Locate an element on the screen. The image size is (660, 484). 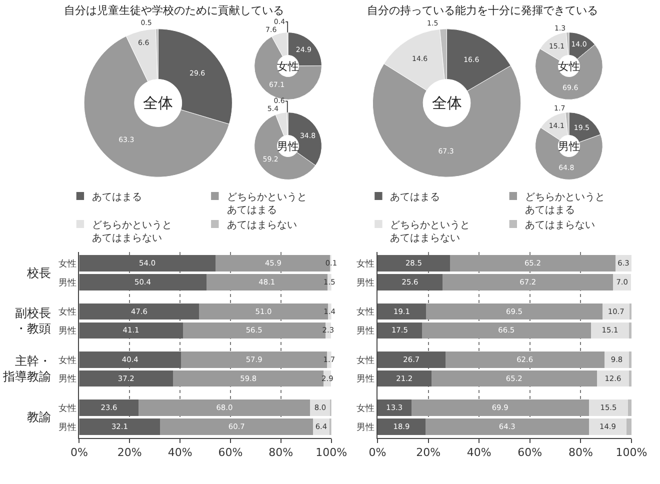
data-label: 18.9 is located at coordinates (401, 426).